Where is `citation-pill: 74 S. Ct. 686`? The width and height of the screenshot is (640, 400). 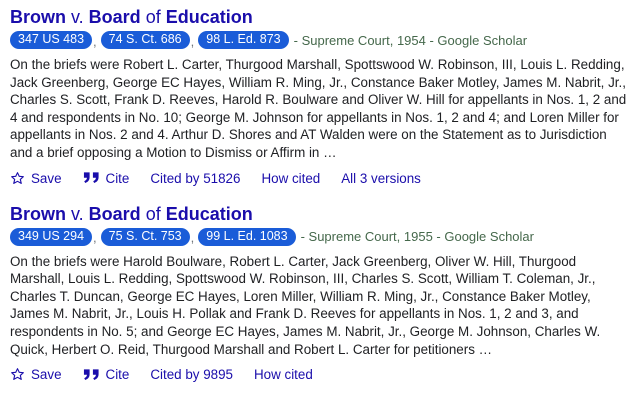
citation-pill: 74 S. Ct. 686 is located at coordinates (145, 40).